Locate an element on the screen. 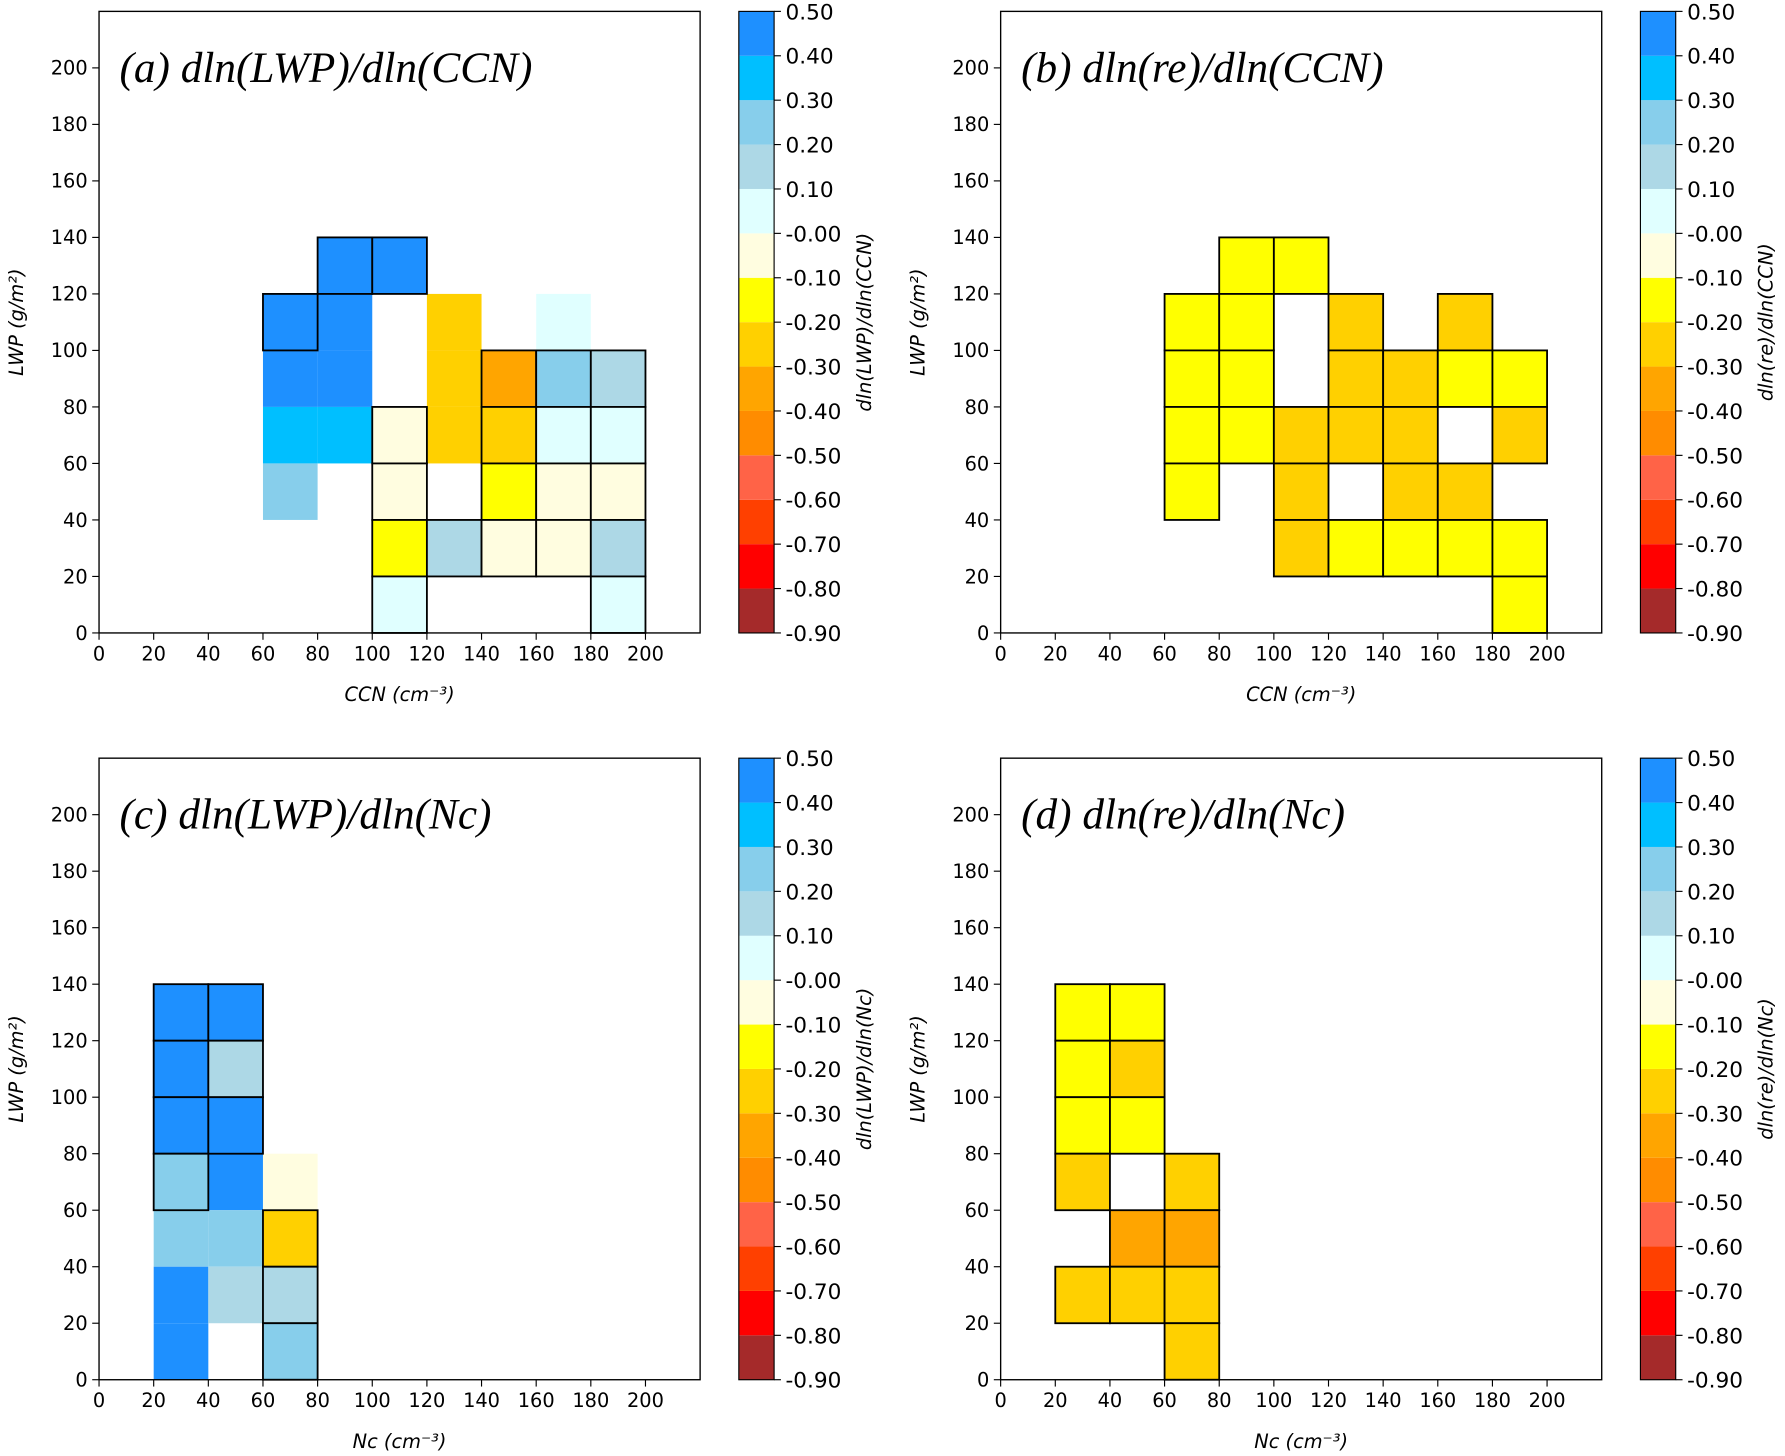  x-axis-label: Nc (cm⁻³) is located at coordinates (400, 1441).